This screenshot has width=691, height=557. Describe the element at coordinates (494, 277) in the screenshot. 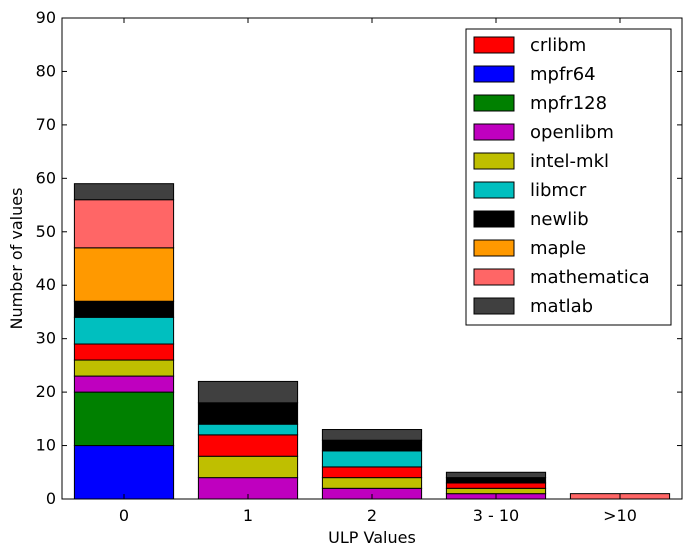

I see `legend-swatch-mathematica` at that location.